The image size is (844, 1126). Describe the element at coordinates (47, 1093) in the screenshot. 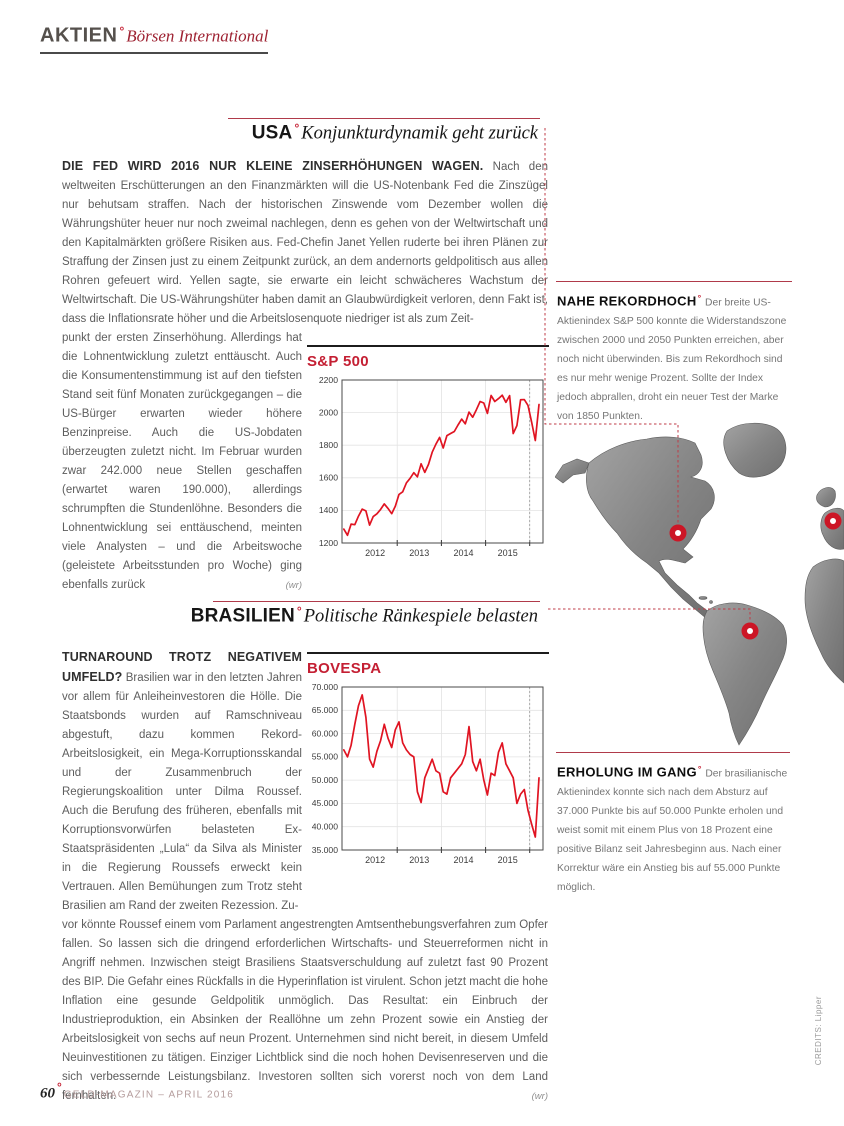

I see `page-number: 60` at that location.